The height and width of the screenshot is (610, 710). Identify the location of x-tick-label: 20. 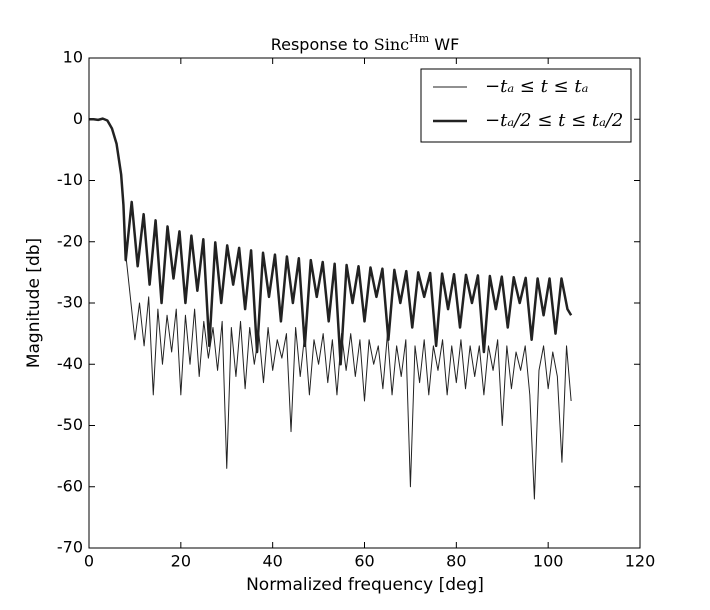
(181, 561).